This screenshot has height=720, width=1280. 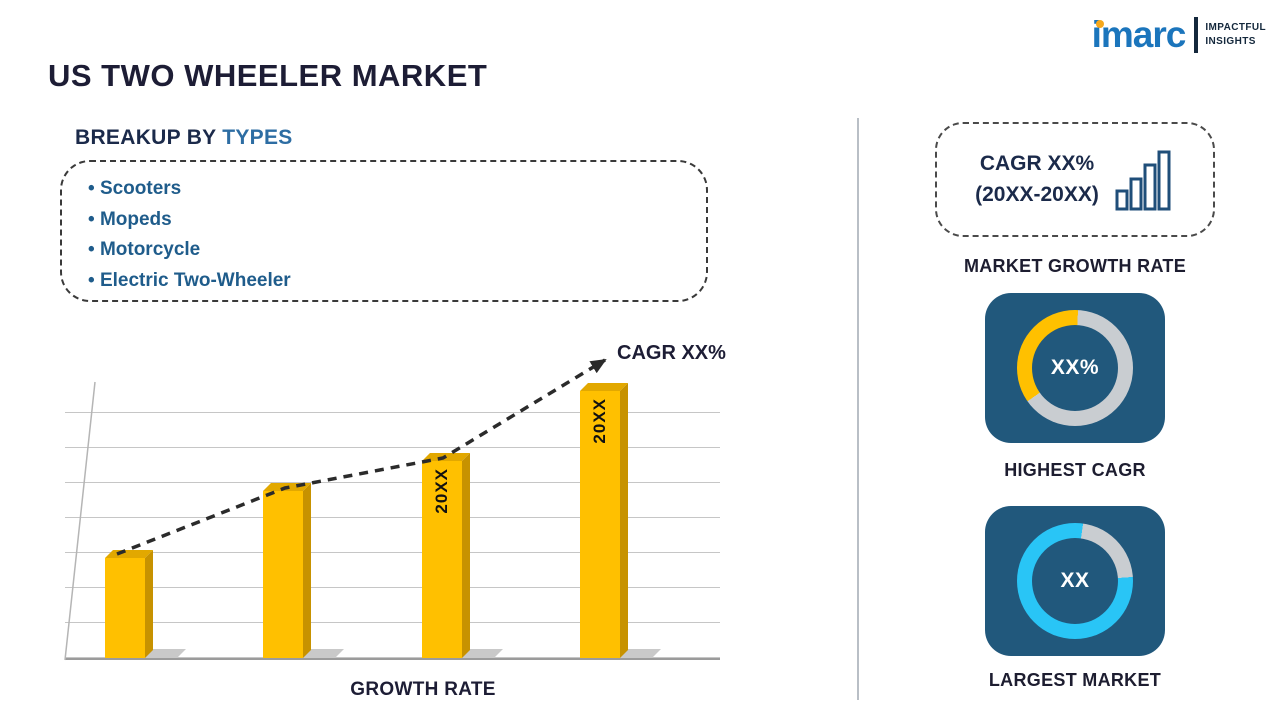 What do you see at coordinates (184, 137) in the screenshot?
I see `breakup-title: BREAKUP BY TYPES` at bounding box center [184, 137].